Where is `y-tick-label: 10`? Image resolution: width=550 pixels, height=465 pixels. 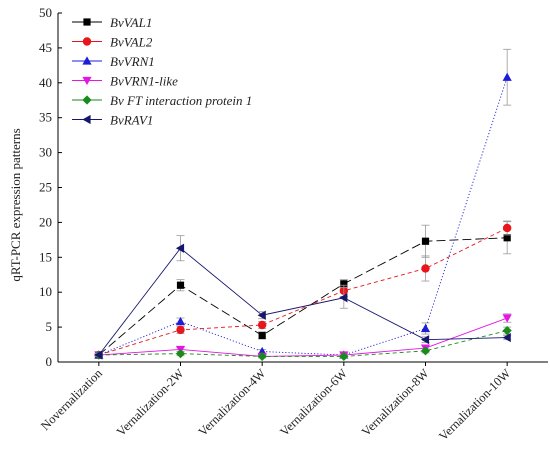
y-tick-label: 10 is located at coordinates (45, 291).